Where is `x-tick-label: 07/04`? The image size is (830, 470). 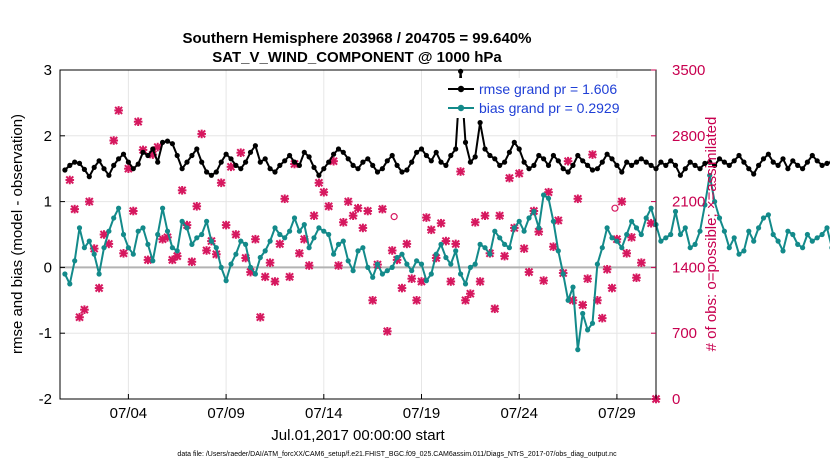 x-tick-label: 07/04 is located at coordinates (129, 413).